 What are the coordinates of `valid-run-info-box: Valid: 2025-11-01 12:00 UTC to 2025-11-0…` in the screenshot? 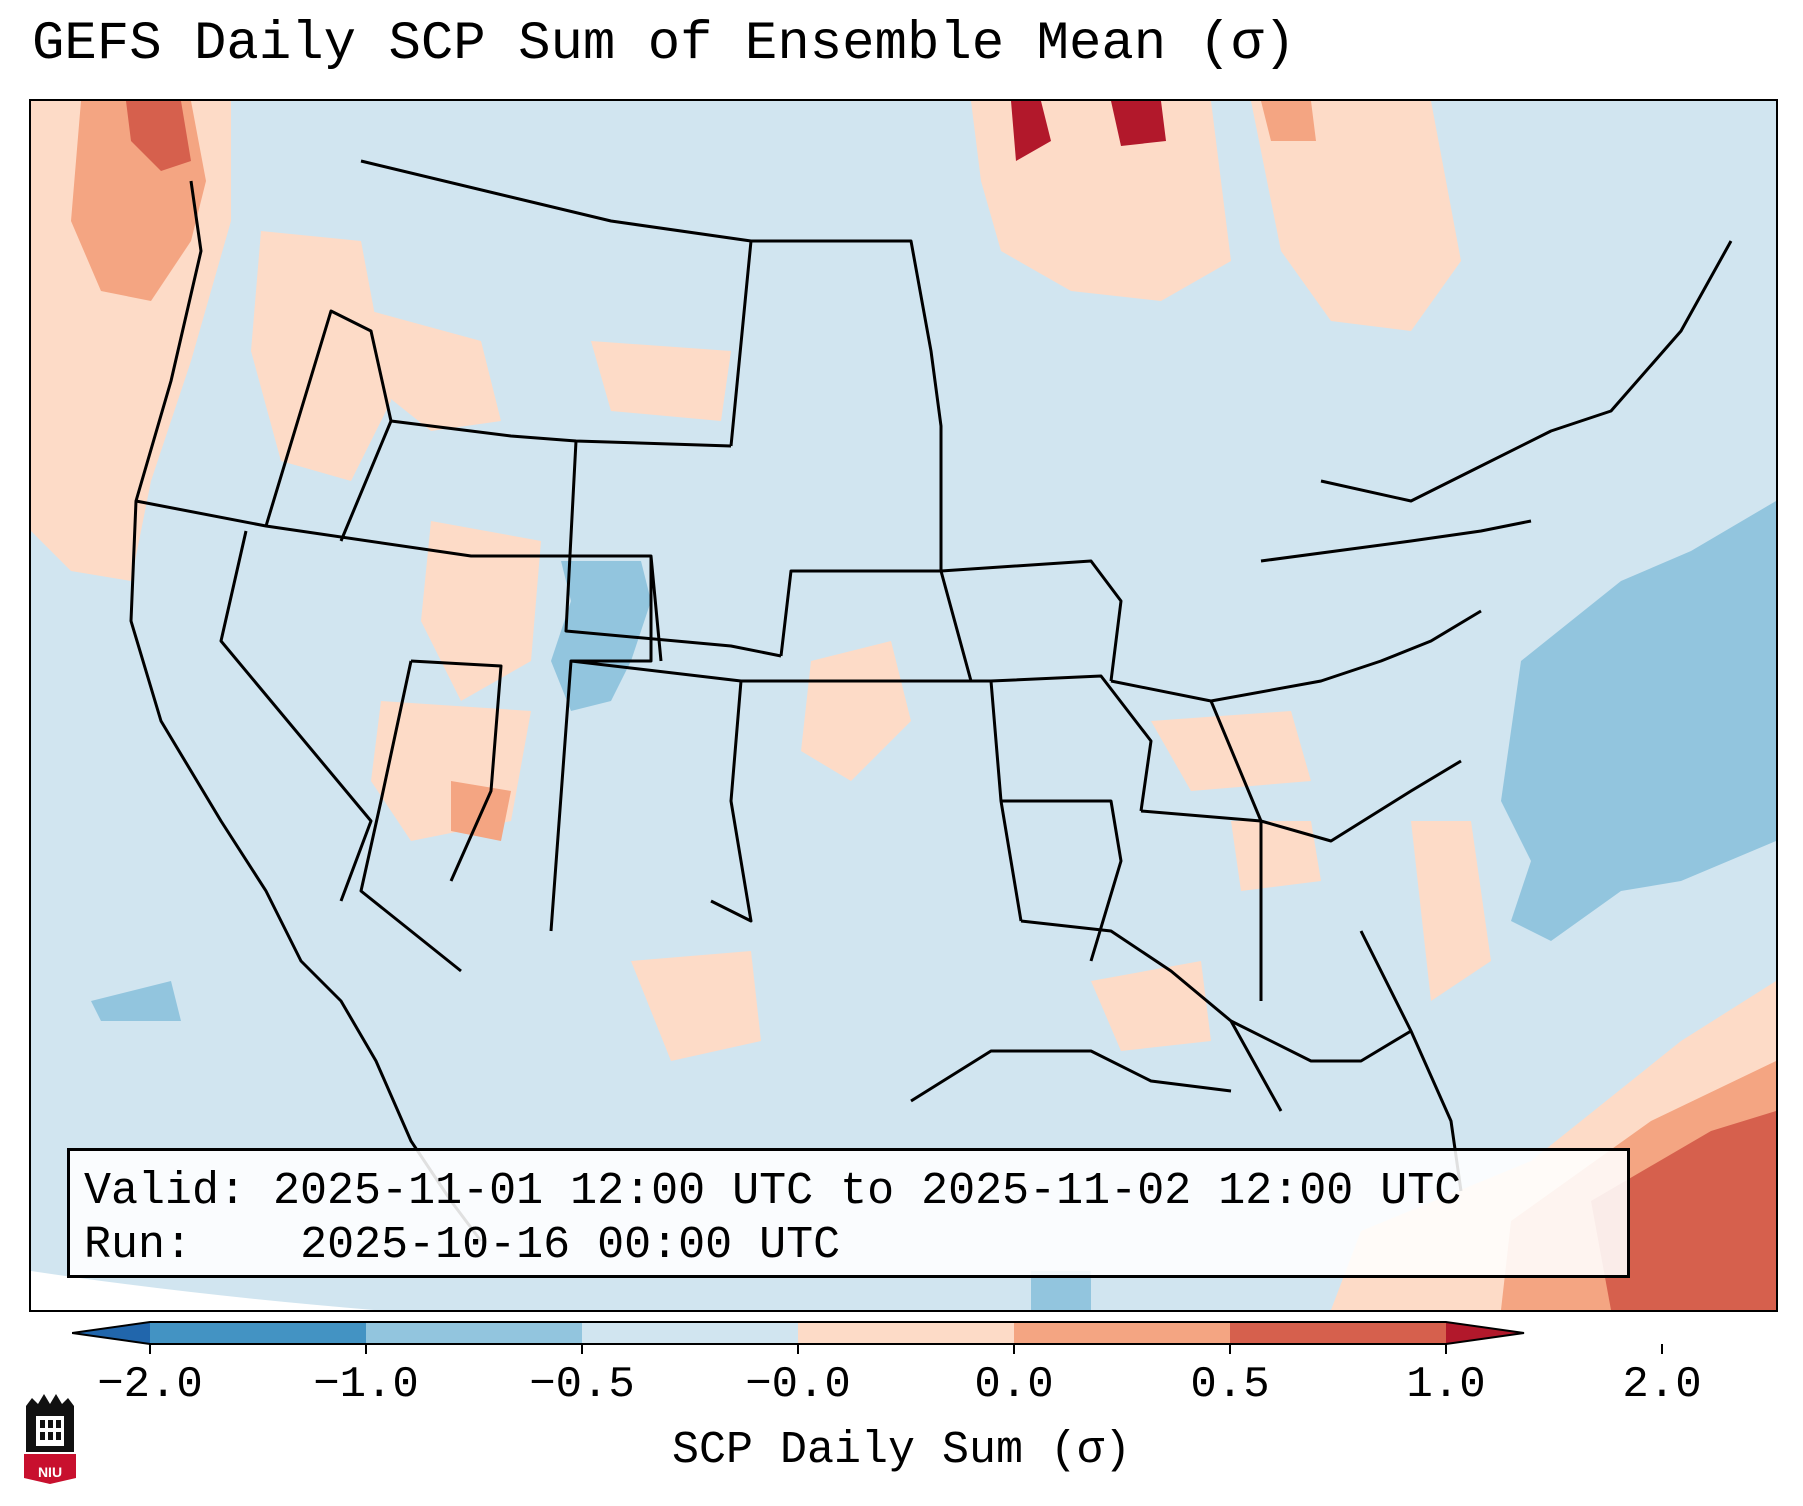 It's located at (848, 1213).